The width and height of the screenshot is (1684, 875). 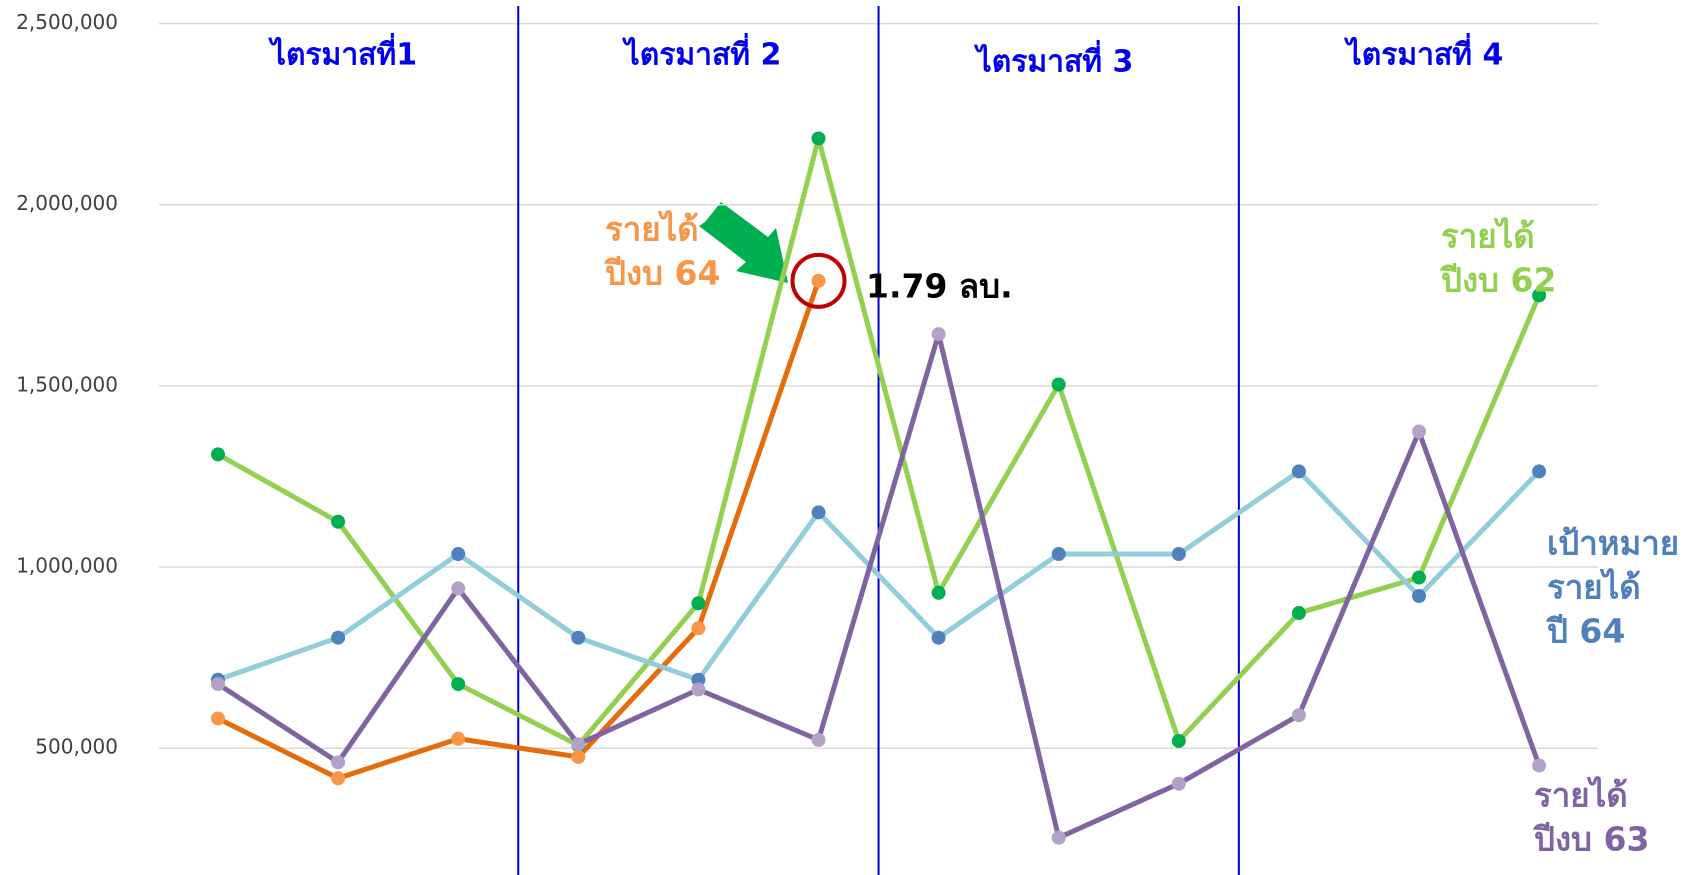 I want to click on y-tick-label: 2,000,000, so click(x=67, y=203).